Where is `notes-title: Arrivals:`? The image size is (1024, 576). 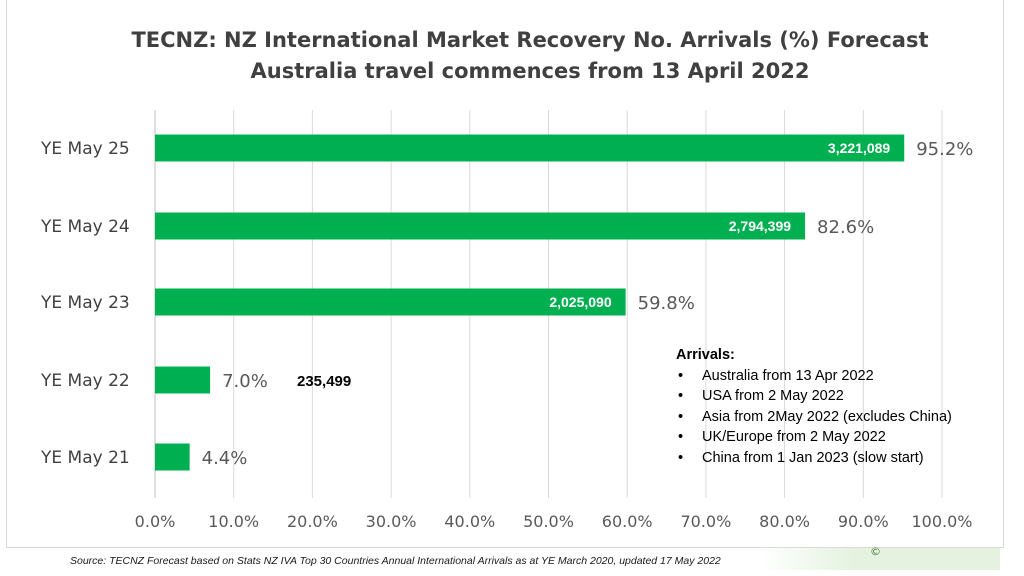
notes-title: Arrivals: is located at coordinates (705, 355).